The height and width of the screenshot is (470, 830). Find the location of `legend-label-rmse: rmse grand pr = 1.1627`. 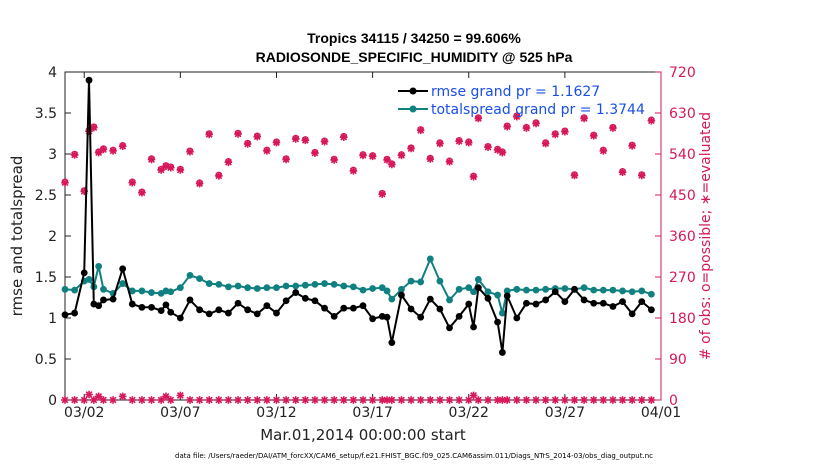

legend-label-rmse: rmse grand pr = 1.1627 is located at coordinates (515, 92).